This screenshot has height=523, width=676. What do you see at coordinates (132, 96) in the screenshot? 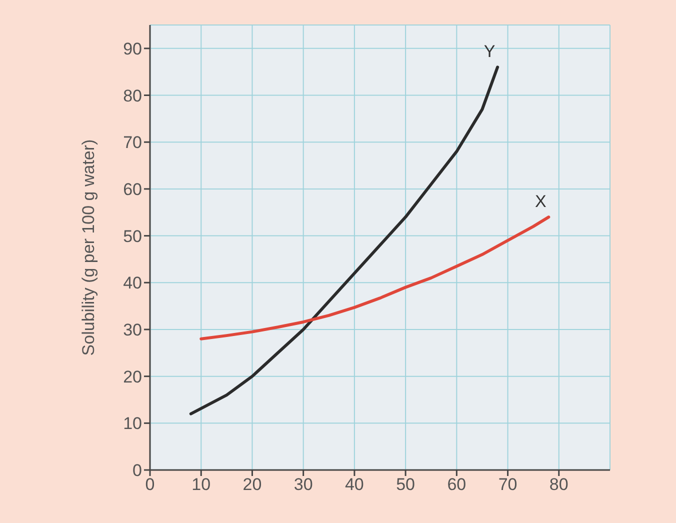
I see `y-tick-label: 80` at bounding box center [132, 96].